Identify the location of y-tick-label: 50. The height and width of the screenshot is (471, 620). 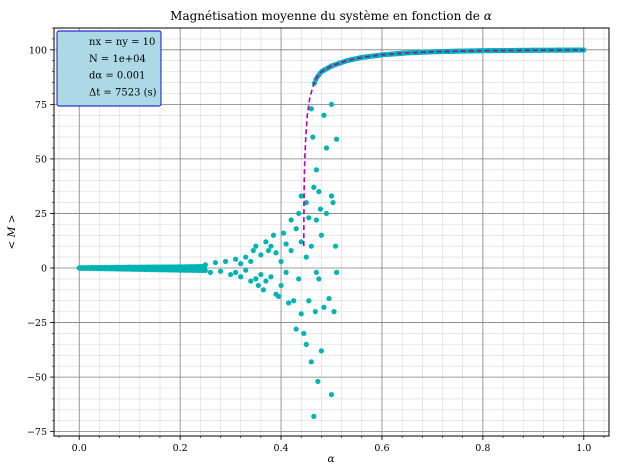
(41, 159).